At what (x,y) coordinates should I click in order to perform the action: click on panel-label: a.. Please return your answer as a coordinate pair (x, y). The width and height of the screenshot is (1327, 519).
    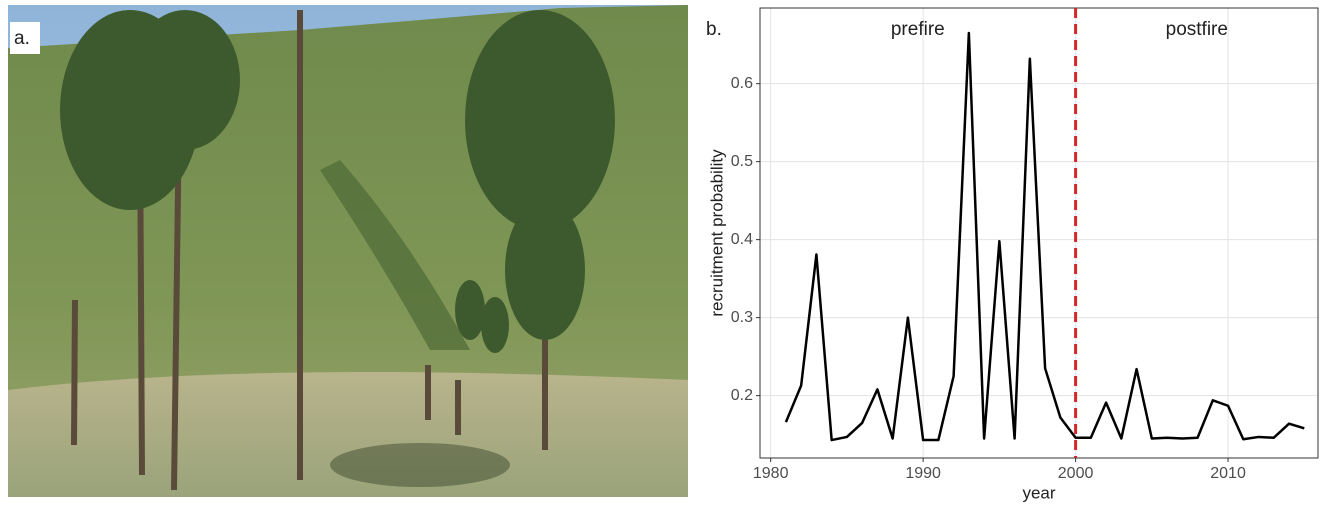
    Looking at the image, I should click on (22, 38).